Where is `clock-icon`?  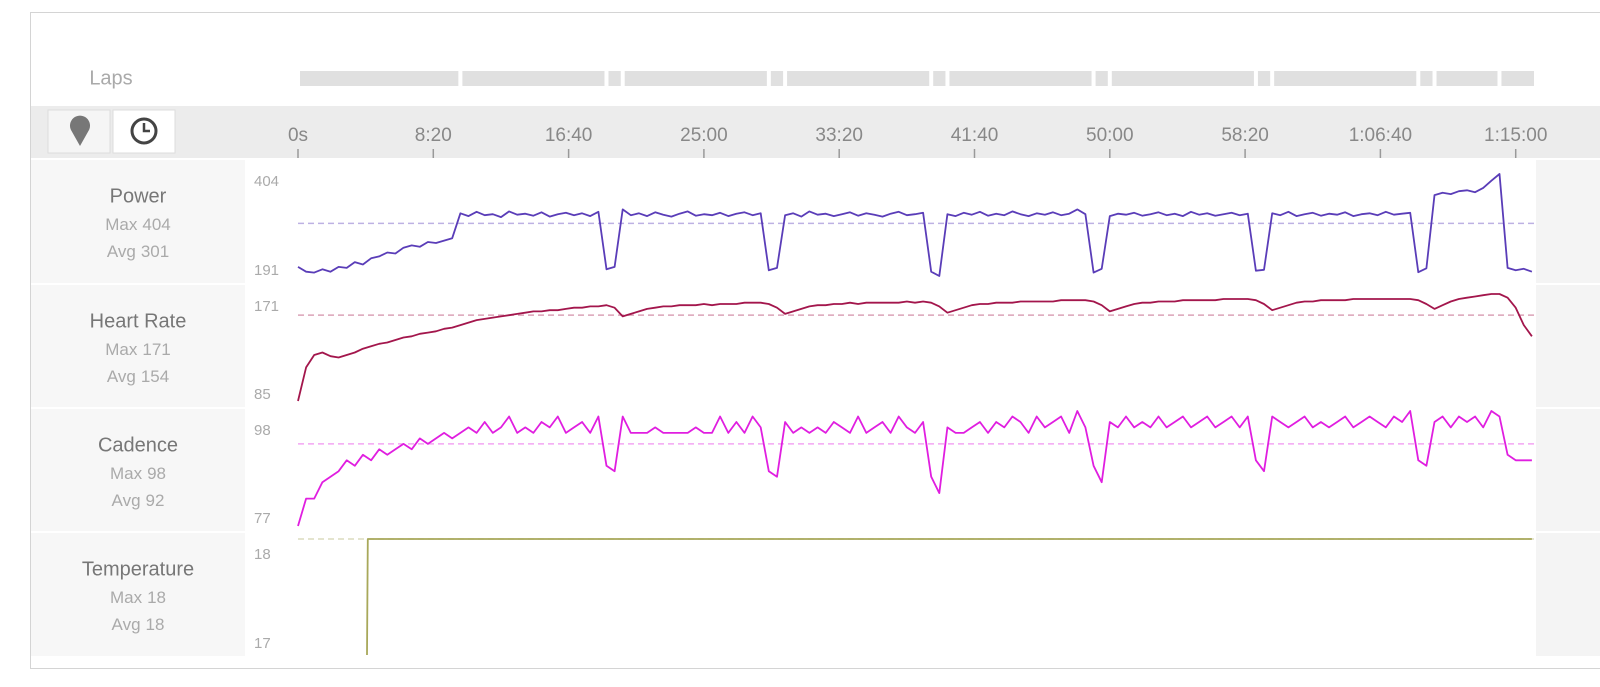
clock-icon is located at coordinates (144, 131).